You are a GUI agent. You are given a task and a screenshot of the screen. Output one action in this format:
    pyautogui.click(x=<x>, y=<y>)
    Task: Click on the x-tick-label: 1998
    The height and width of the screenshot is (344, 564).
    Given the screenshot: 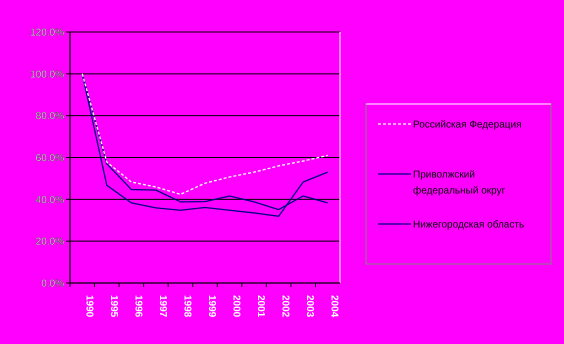 What is the action you would take?
    pyautogui.click(x=186, y=306)
    